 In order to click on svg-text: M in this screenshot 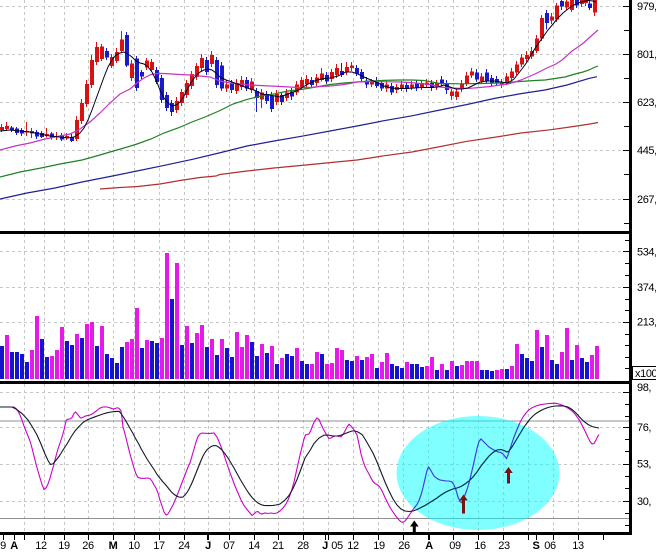, I will do `click(113, 545)`.